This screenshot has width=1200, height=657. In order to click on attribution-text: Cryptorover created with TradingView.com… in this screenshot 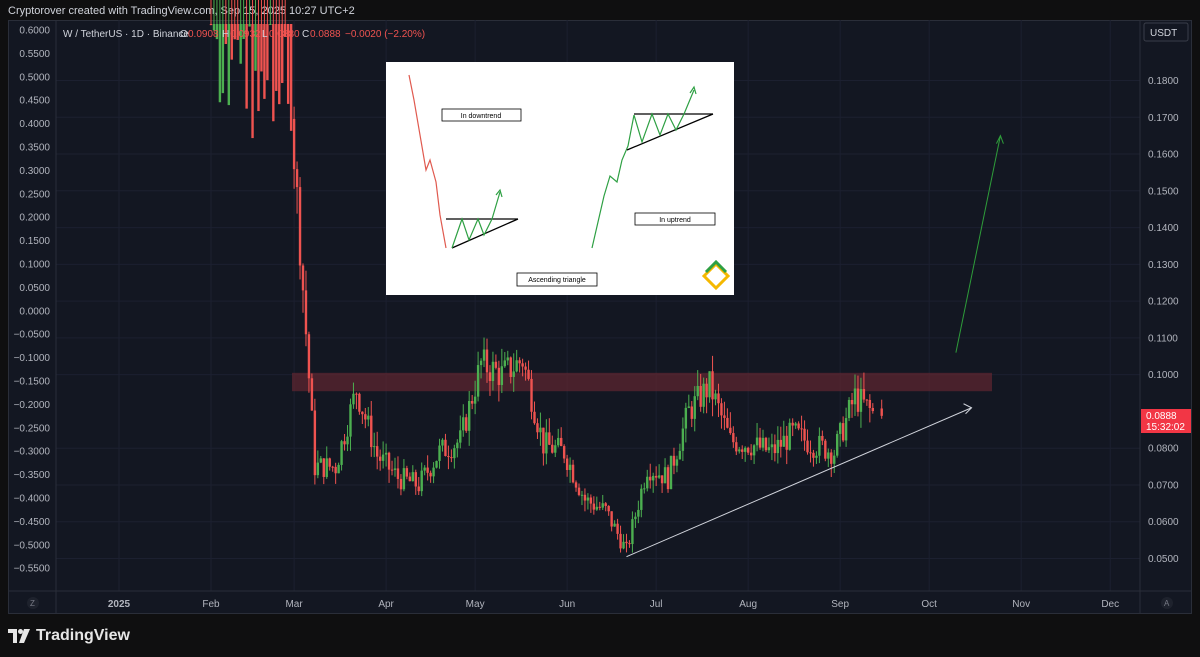, I will do `click(181, 11)`.